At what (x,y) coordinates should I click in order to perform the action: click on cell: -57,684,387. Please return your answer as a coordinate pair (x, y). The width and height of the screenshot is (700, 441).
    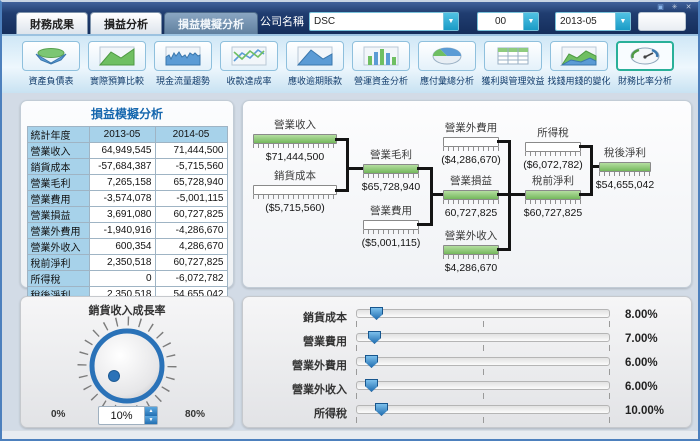
    Looking at the image, I should click on (122, 166).